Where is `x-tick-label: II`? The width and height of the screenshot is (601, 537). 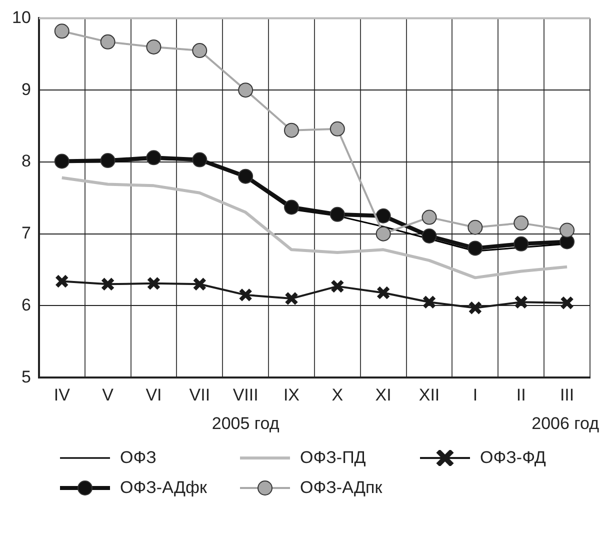 x-tick-label: II is located at coordinates (521, 394).